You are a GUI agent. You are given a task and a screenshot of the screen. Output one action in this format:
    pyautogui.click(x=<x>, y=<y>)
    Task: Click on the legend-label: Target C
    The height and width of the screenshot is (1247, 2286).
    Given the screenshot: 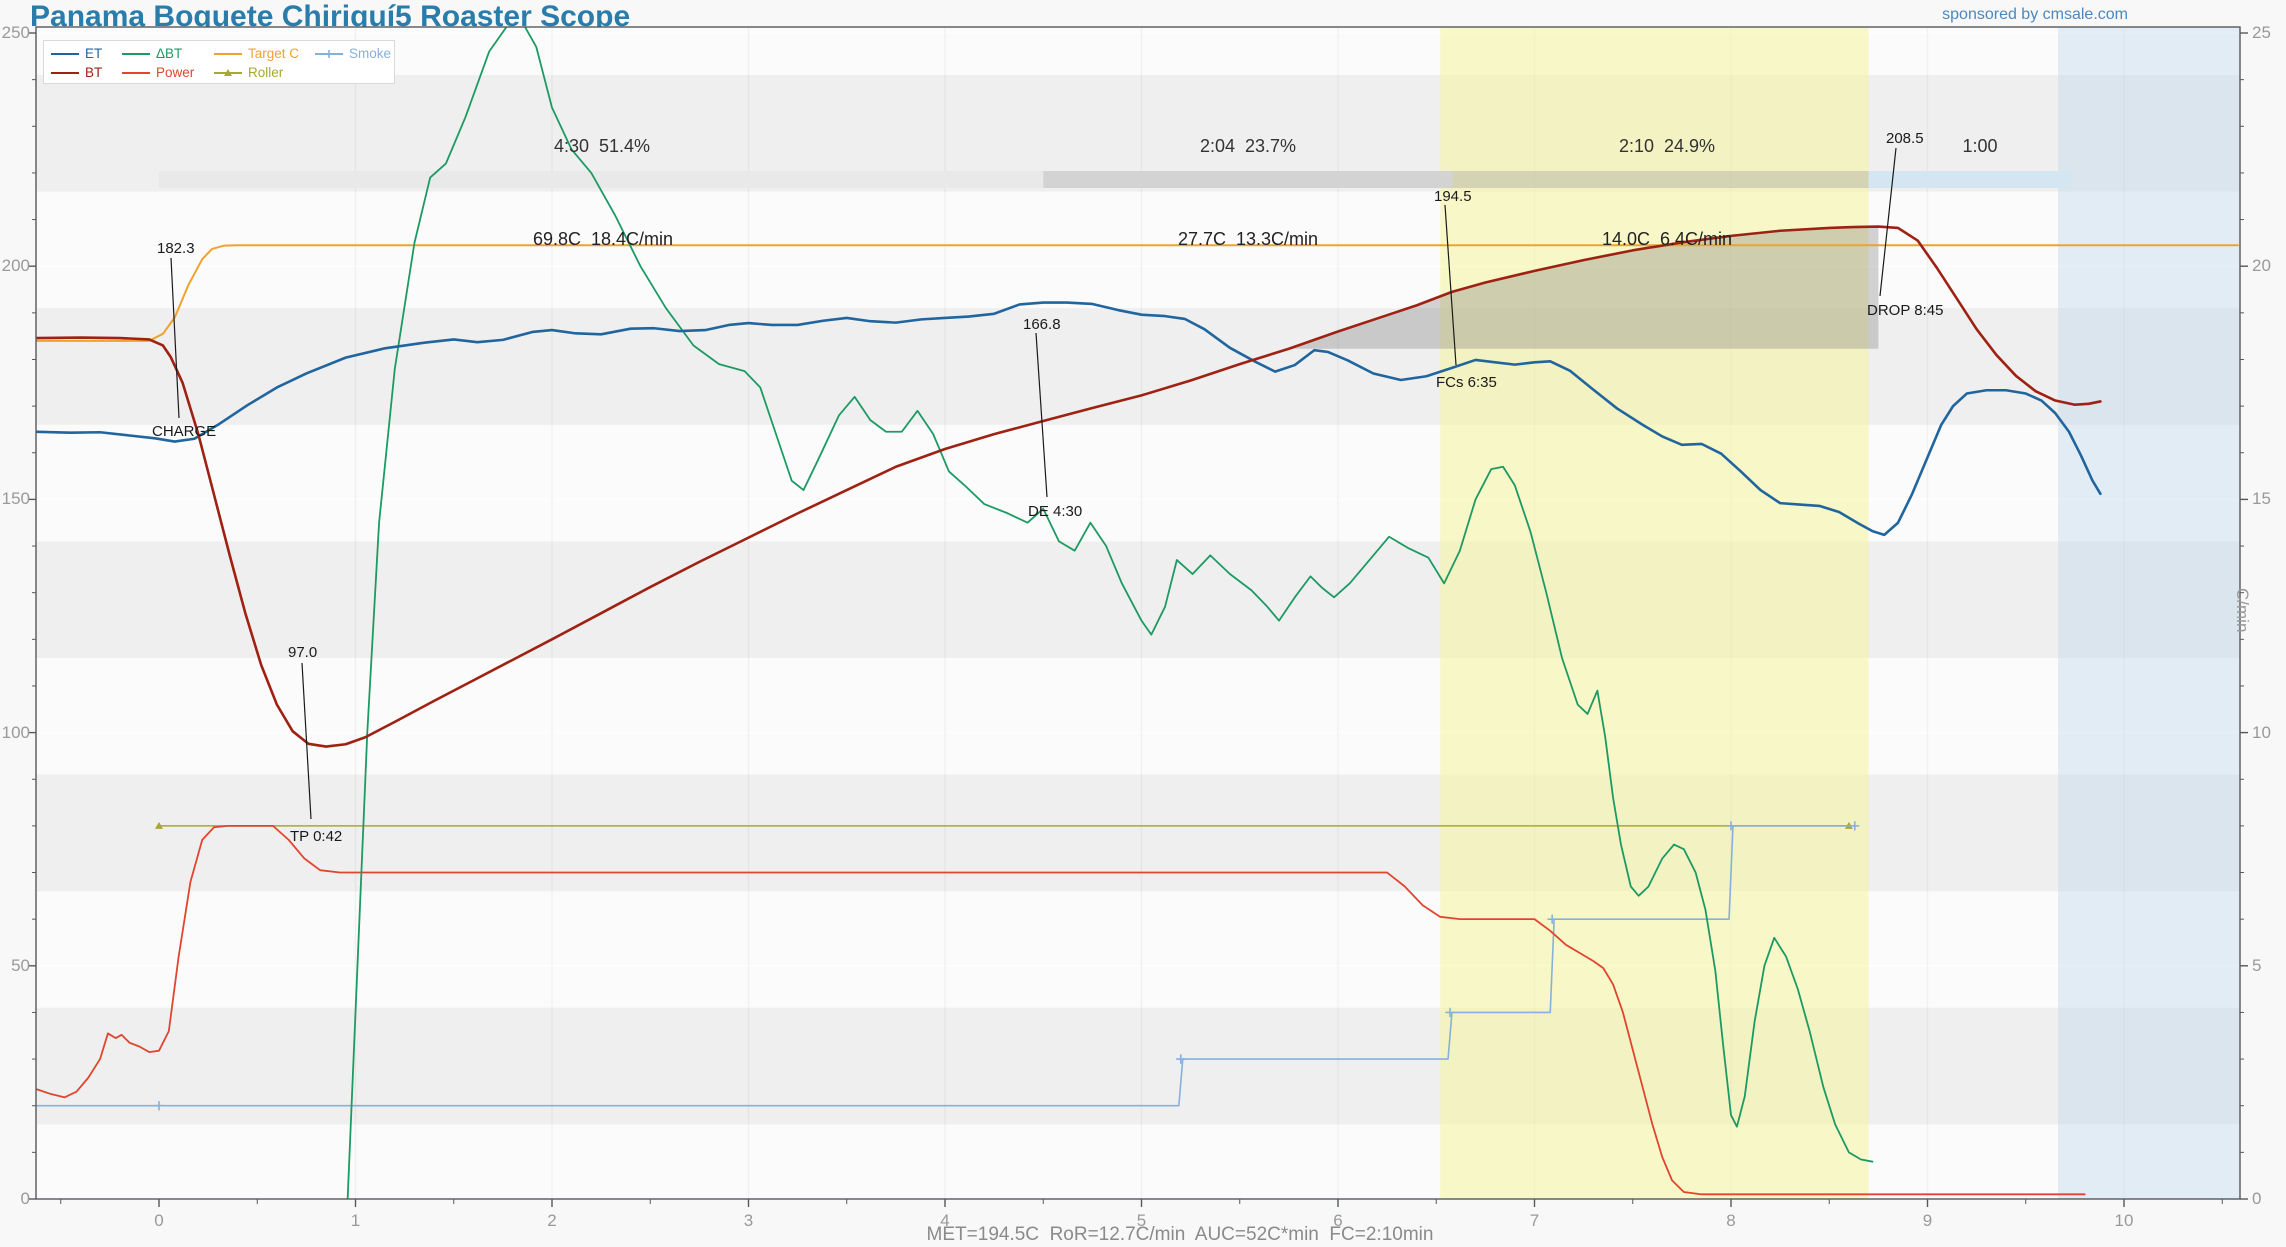 What is the action you would take?
    pyautogui.click(x=274, y=53)
    